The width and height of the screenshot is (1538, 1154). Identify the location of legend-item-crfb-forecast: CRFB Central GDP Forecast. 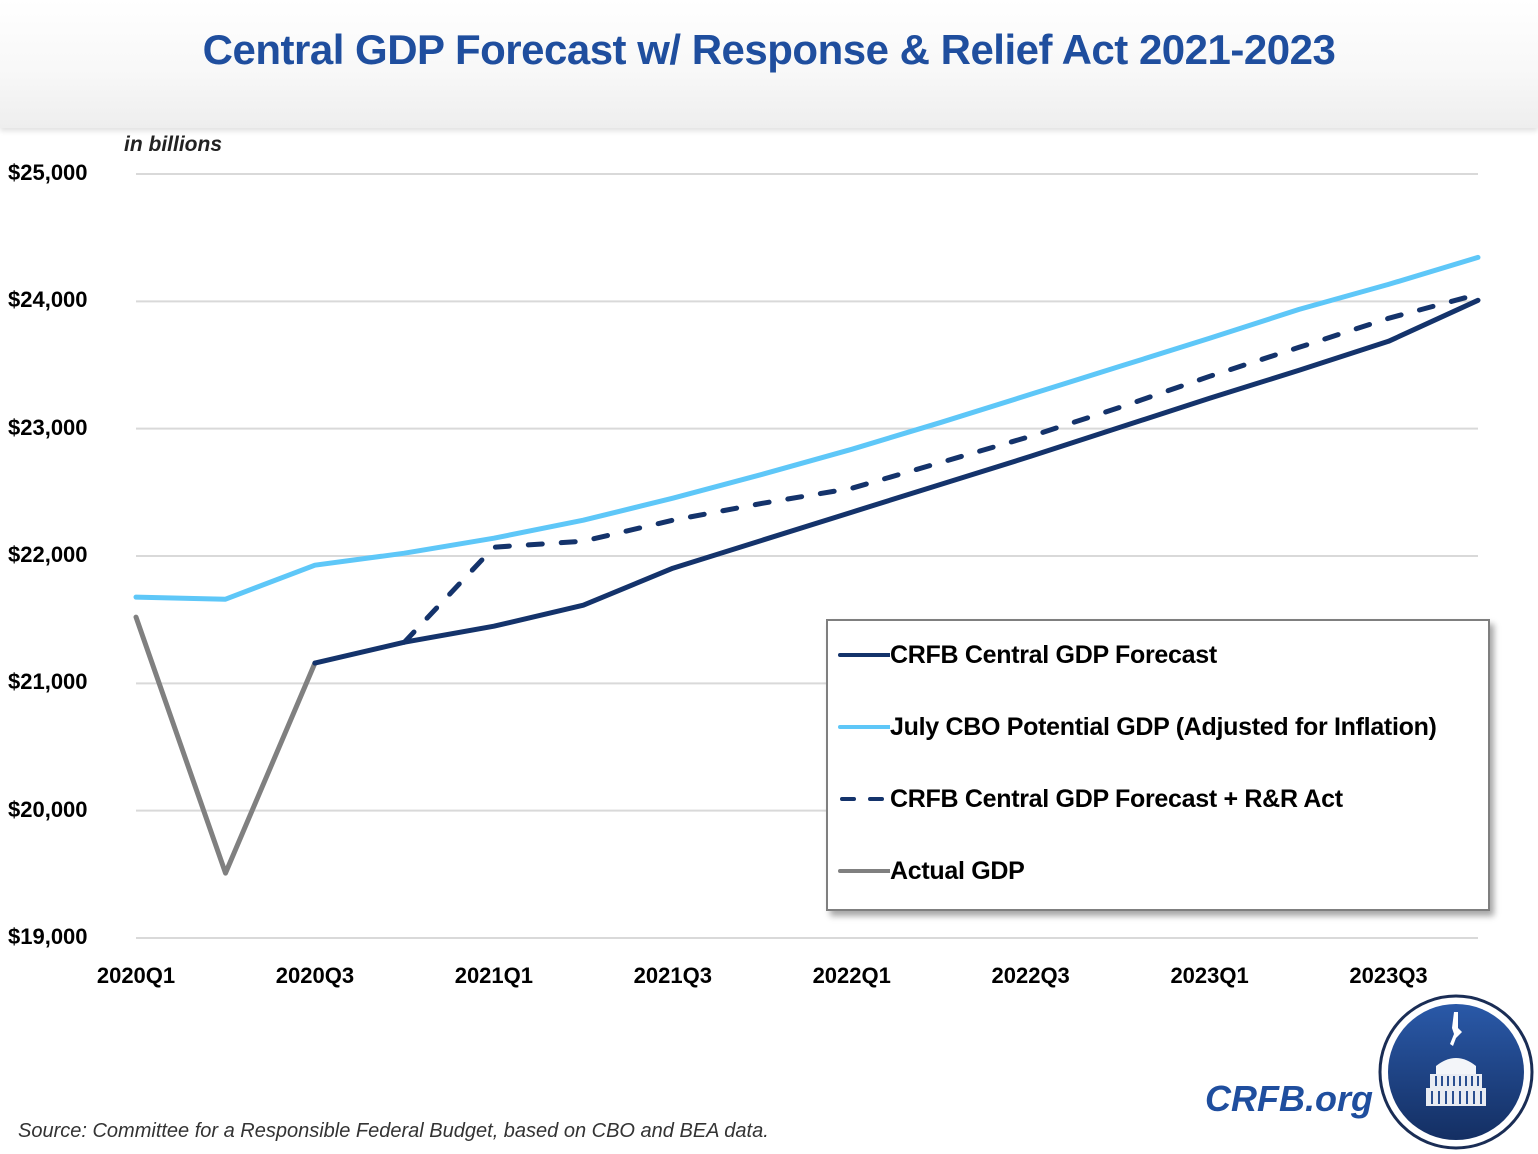
(1027, 655).